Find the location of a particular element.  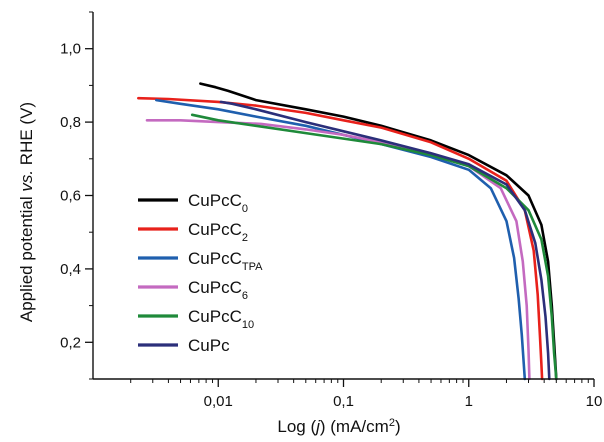

y-tick-label: 1,0 is located at coordinates (70, 49).